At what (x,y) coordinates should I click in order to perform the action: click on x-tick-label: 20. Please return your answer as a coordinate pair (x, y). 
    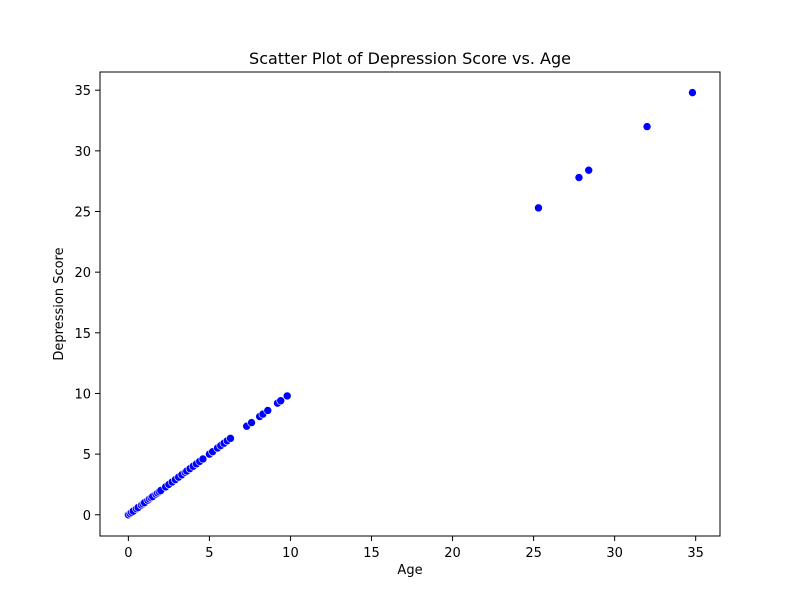
    Looking at the image, I should click on (452, 553).